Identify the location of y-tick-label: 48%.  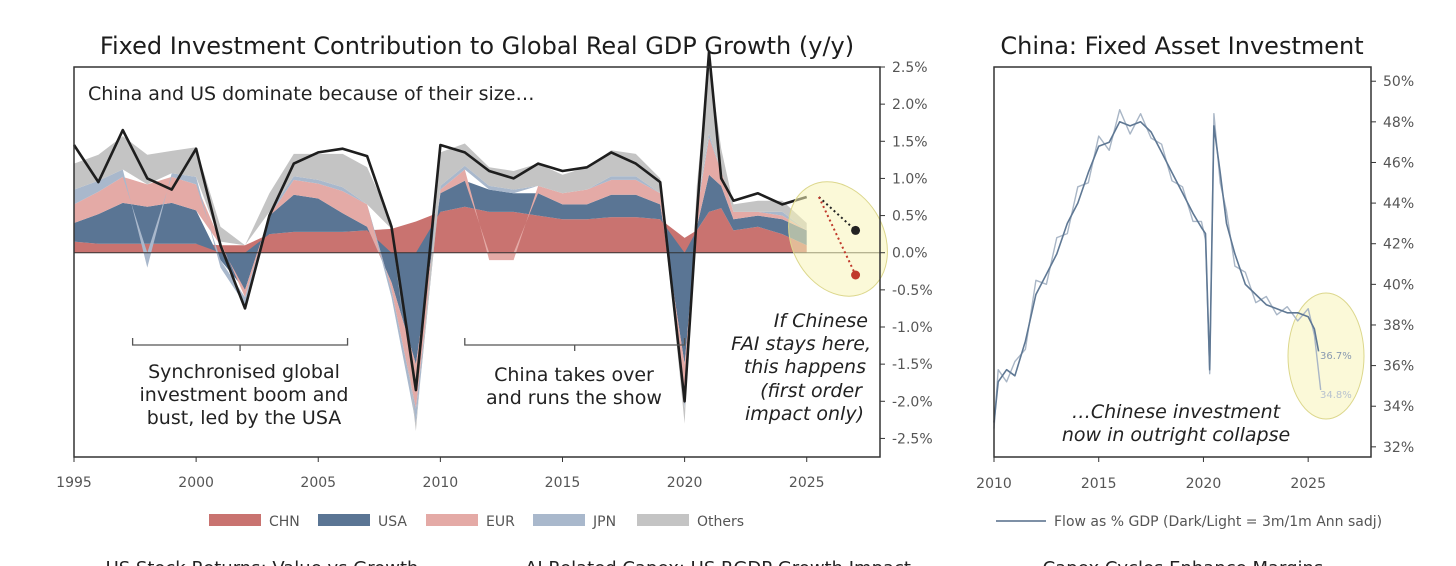
(1398, 123).